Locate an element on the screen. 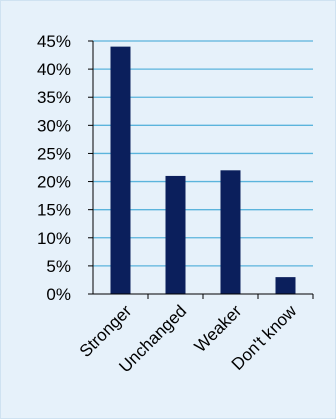 This screenshot has width=336, height=420. y-tick-labels: 0% 5% 10% 15% 20% 25% 30% 35% 40% 45% is located at coordinates (54, 168).